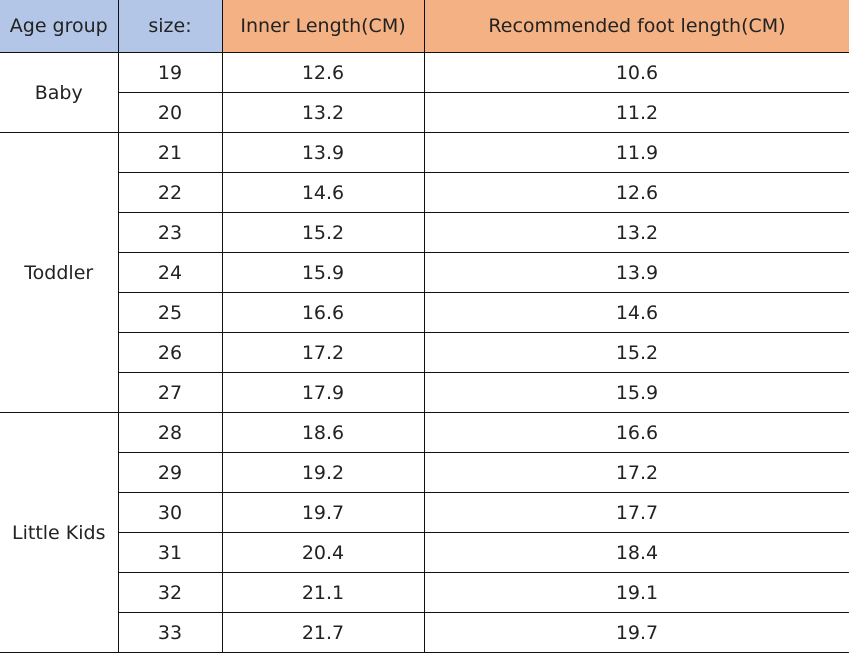 This screenshot has width=849, height=653. I want to click on table-row: 29 19.2 17.2, so click(424, 472).